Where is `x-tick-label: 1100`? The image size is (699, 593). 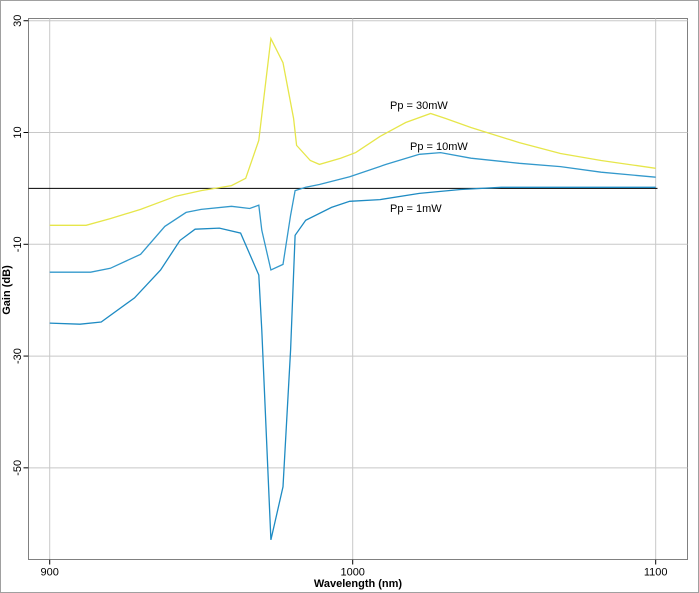
x-tick-label: 1100 is located at coordinates (656, 573).